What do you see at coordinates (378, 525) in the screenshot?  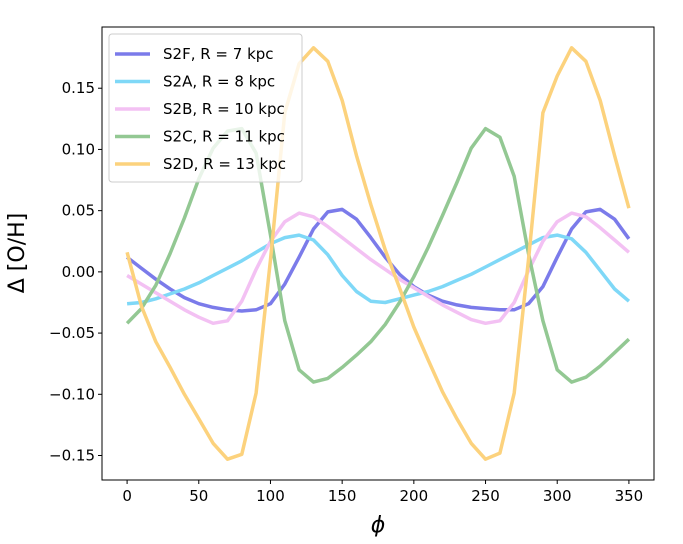 I see `x-axis-title: ϕ` at bounding box center [378, 525].